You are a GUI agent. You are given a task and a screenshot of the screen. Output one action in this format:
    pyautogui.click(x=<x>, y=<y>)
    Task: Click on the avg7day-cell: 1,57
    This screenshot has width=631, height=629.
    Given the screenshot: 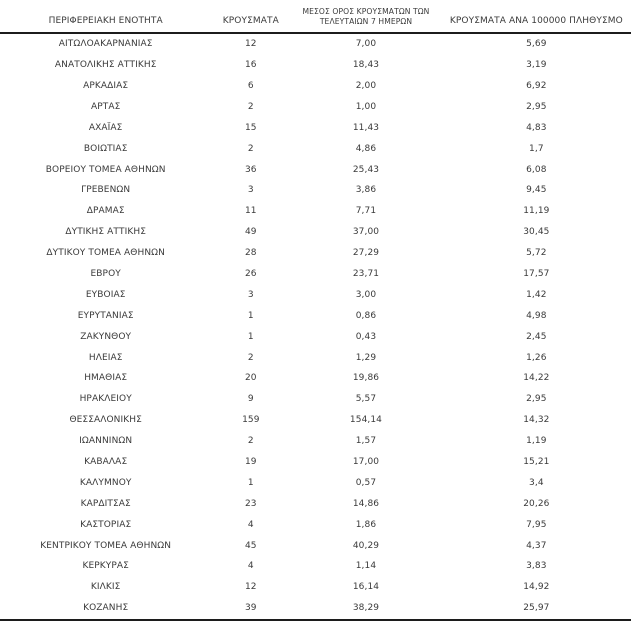 What is the action you would take?
    pyautogui.click(x=366, y=441)
    